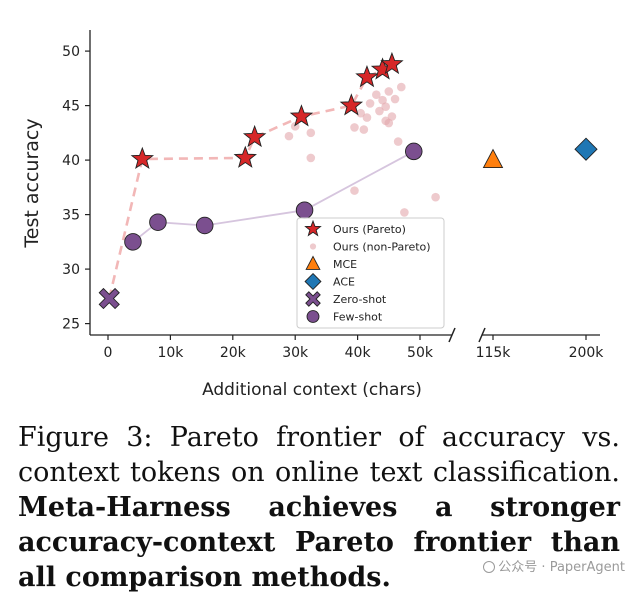 The width and height of the screenshot is (639, 595). I want to click on legend-marker-ace, so click(313, 281).